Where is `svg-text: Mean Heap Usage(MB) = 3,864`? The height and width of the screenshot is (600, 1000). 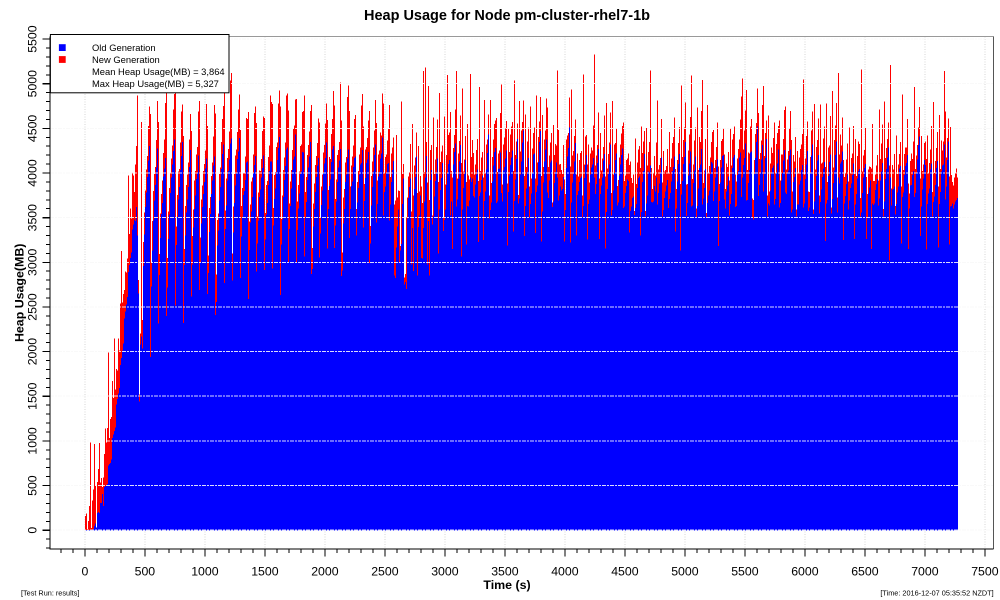 svg-text: Mean Heap Usage(MB) = 3,864 is located at coordinates (158, 71).